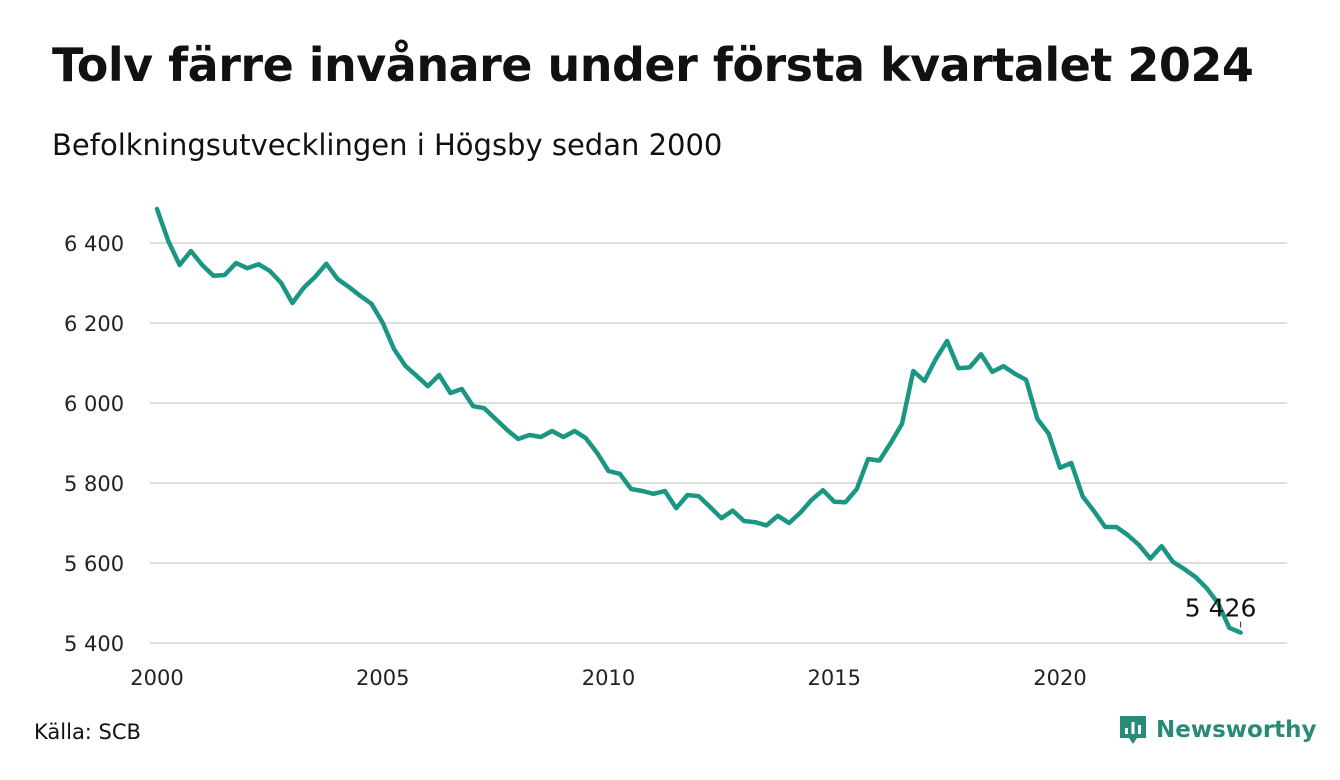 The width and height of the screenshot is (1340, 780). What do you see at coordinates (94, 404) in the screenshot?
I see `y-tick-label: 6 000` at bounding box center [94, 404].